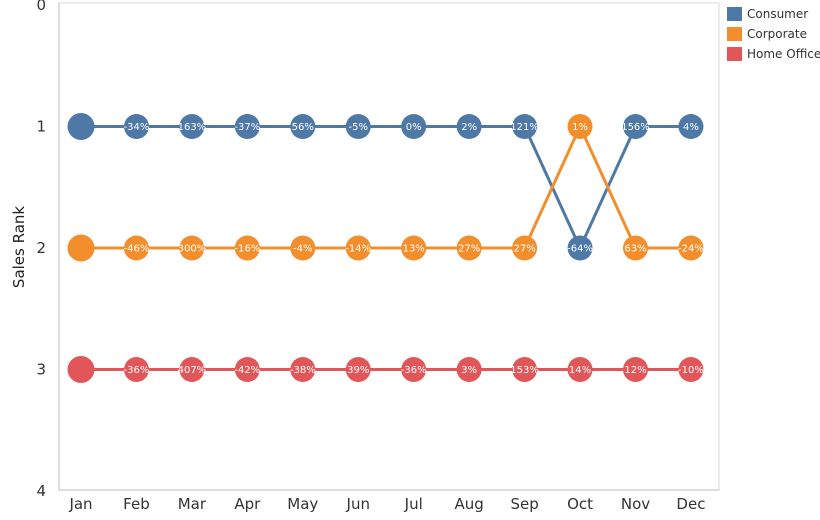 Image resolution: width=820 pixels, height=520 pixels. What do you see at coordinates (80, 504) in the screenshot?
I see `x-tick-label: Jan` at bounding box center [80, 504].